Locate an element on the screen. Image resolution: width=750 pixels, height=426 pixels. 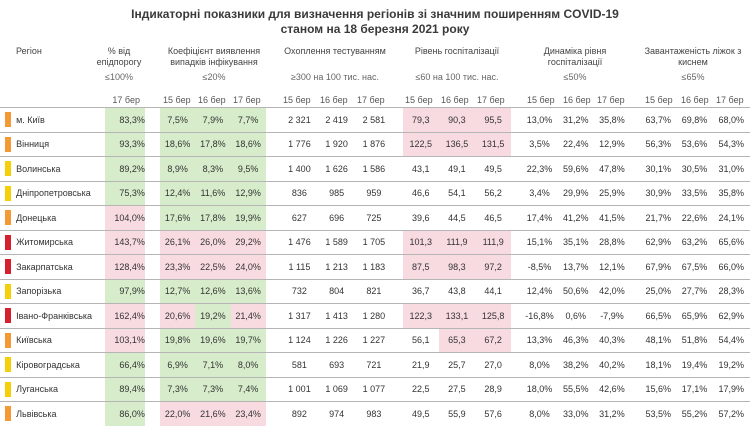
testing-cell: 627 is located at coordinates (299, 217).